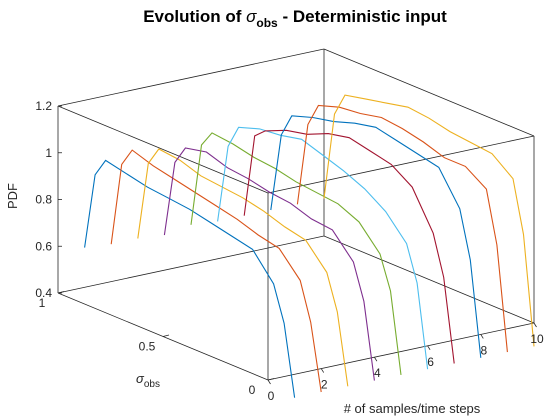  What do you see at coordinates (429, 92) in the screenshot?
I see `right-top-edge` at bounding box center [429, 92].